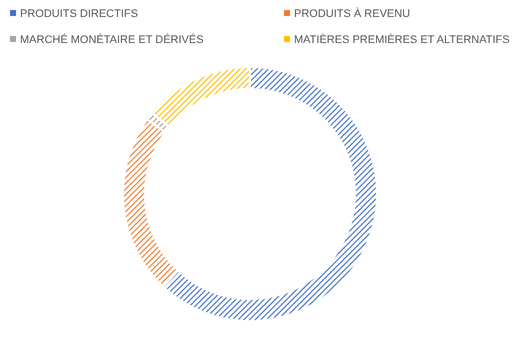 Image resolution: width=516 pixels, height=359 pixels. What do you see at coordinates (79, 14) in the screenshot?
I see `legend-label: PRODUITS DIRECTIFS` at bounding box center [79, 14].